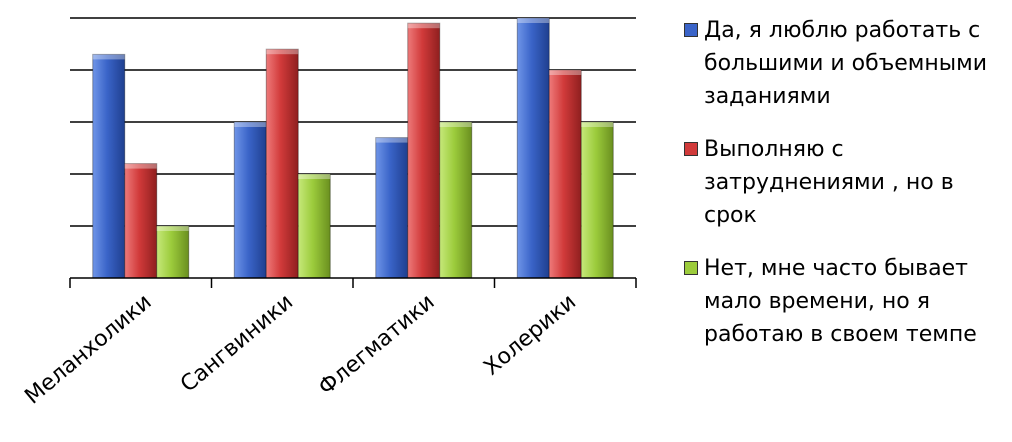 This screenshot has width=1012, height=442. I want to click on x-axis, so click(353, 282).